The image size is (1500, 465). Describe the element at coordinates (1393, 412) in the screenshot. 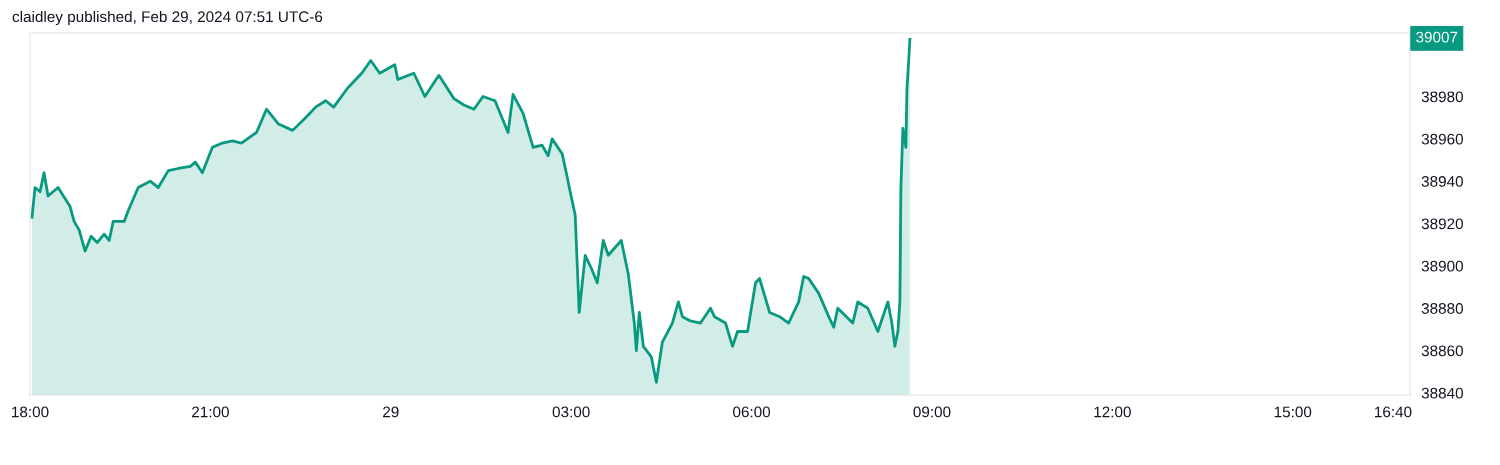

I see `x-tick-label: 16:40` at that location.